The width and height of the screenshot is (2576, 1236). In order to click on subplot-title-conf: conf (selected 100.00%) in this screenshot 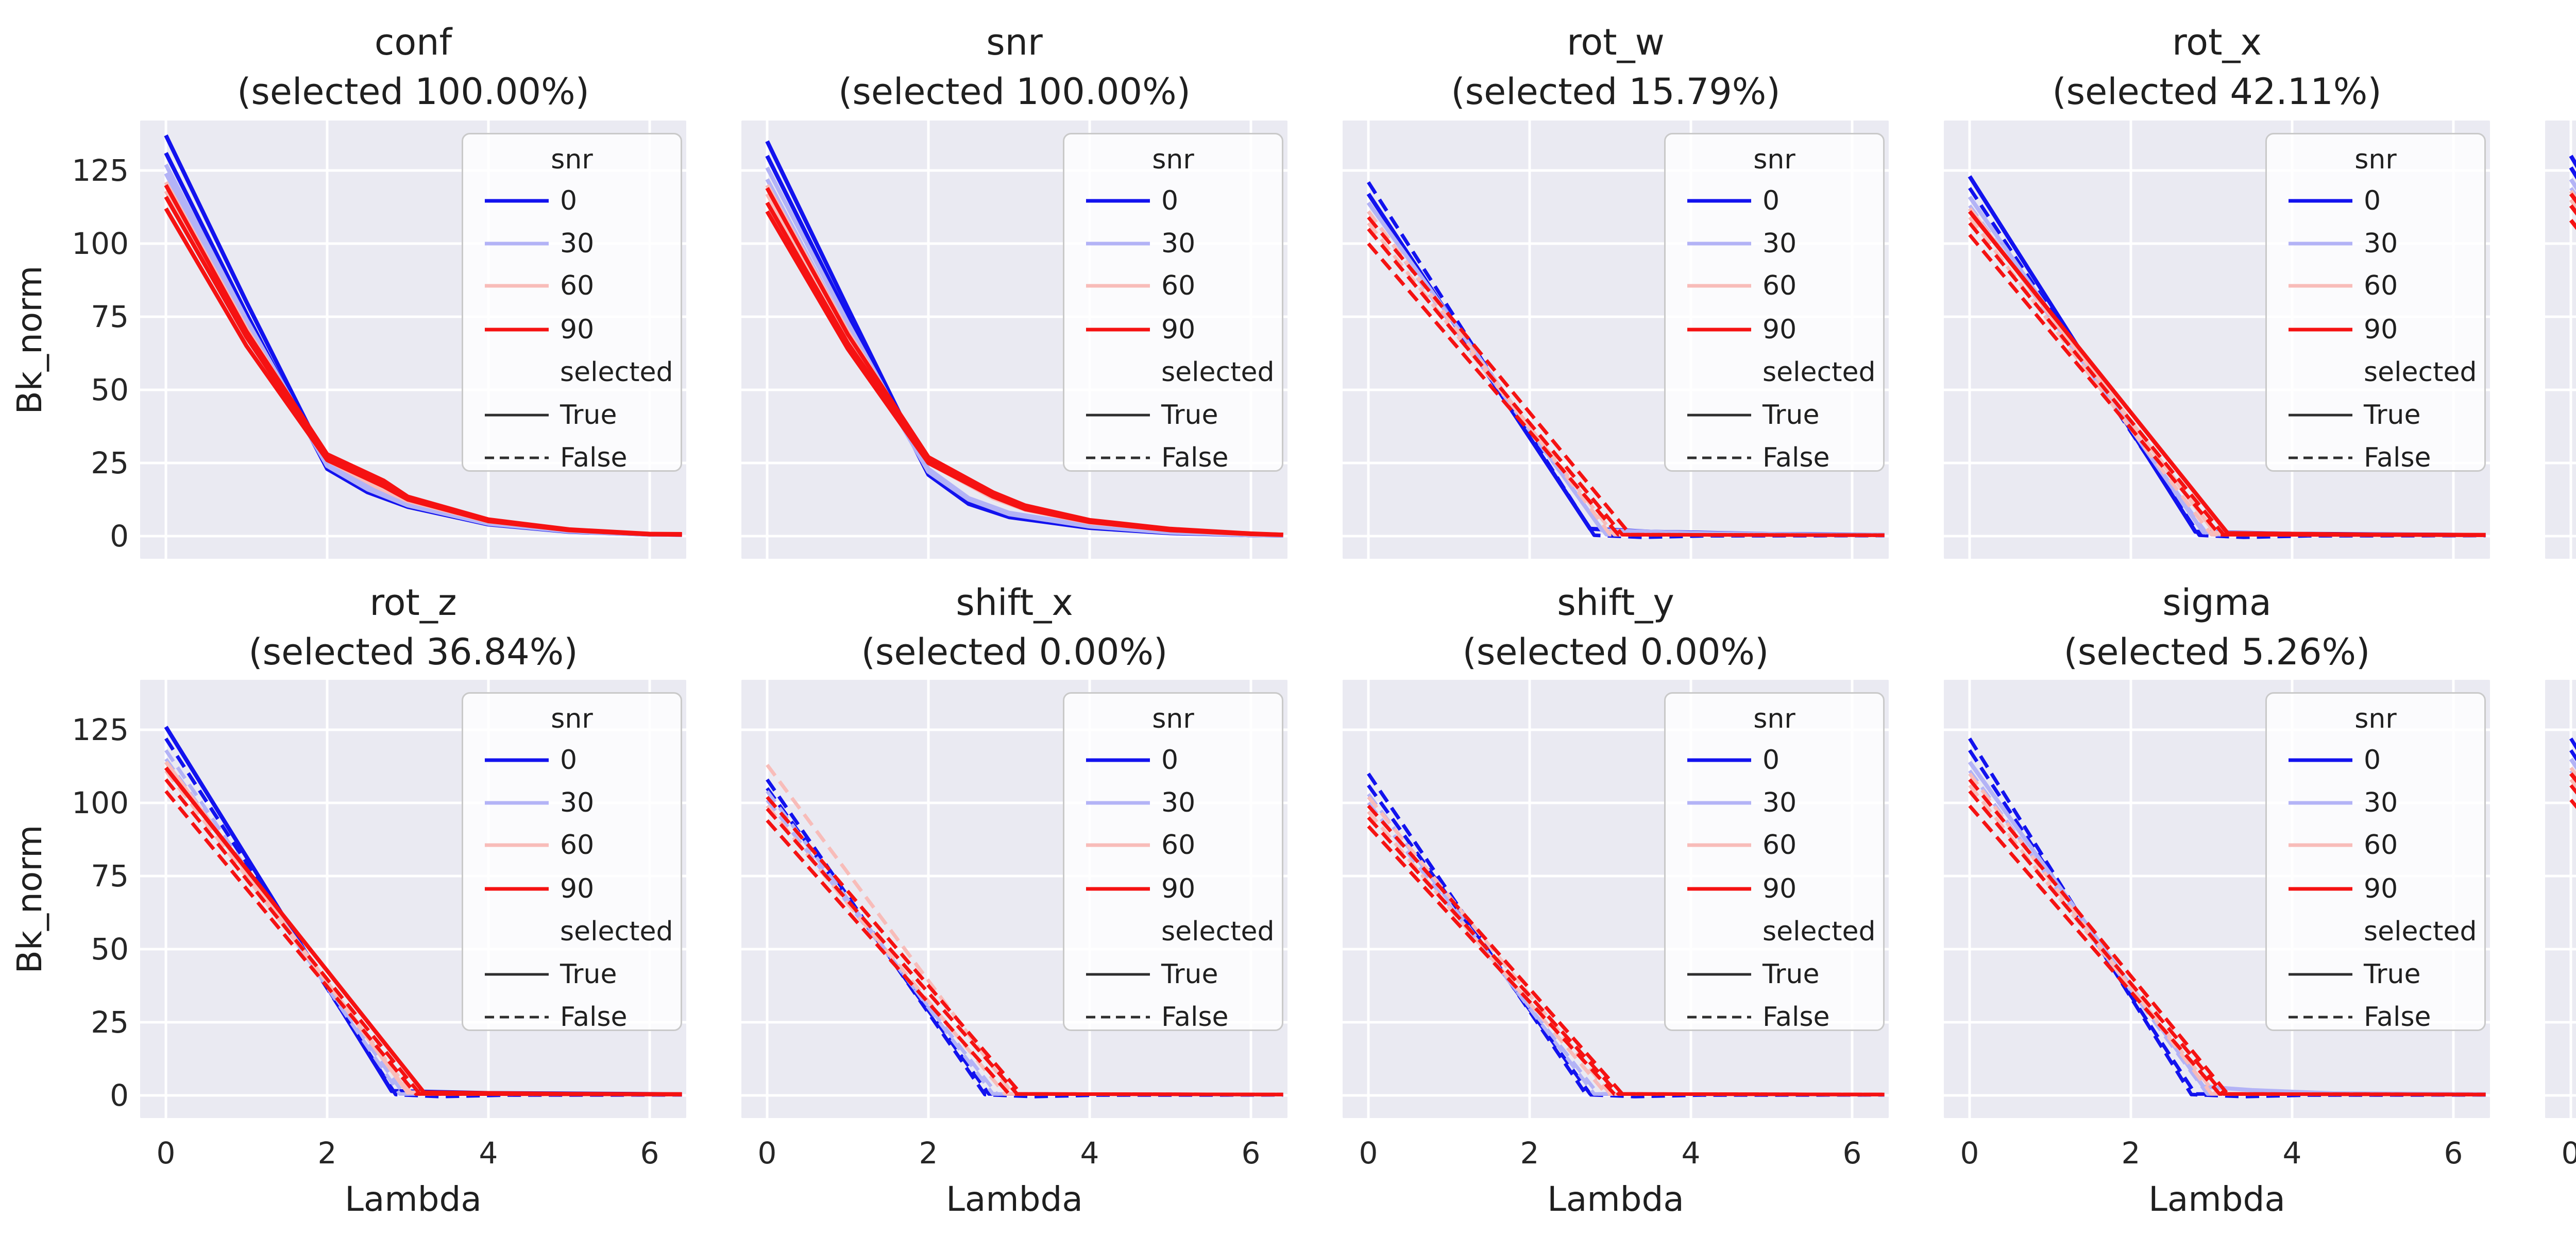, I will do `click(413, 67)`.